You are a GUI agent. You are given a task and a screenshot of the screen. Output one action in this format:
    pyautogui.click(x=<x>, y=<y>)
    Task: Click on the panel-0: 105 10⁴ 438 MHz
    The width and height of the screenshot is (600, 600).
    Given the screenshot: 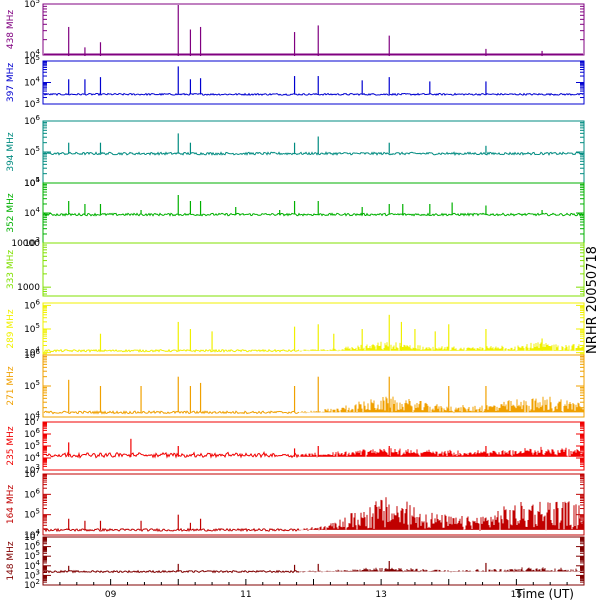 What is the action you would take?
    pyautogui.click(x=295, y=30)
    